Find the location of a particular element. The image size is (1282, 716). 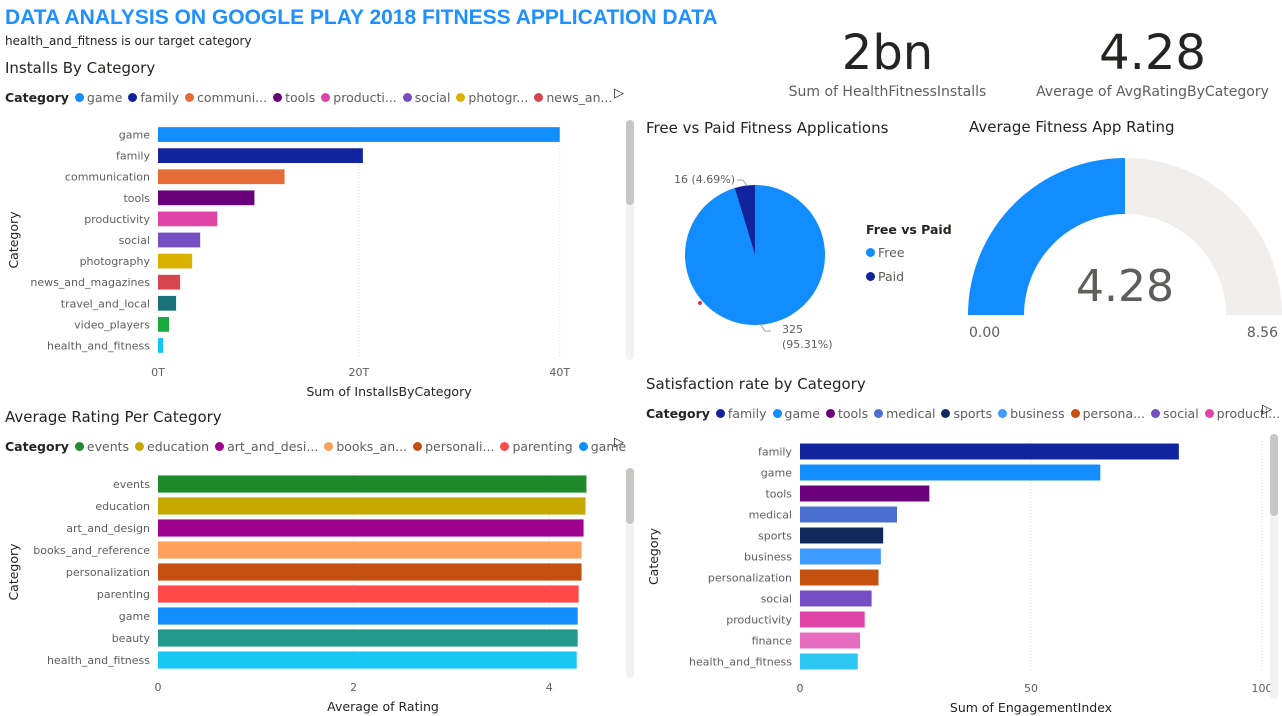

x-tick-label: 2 is located at coordinates (353, 687).